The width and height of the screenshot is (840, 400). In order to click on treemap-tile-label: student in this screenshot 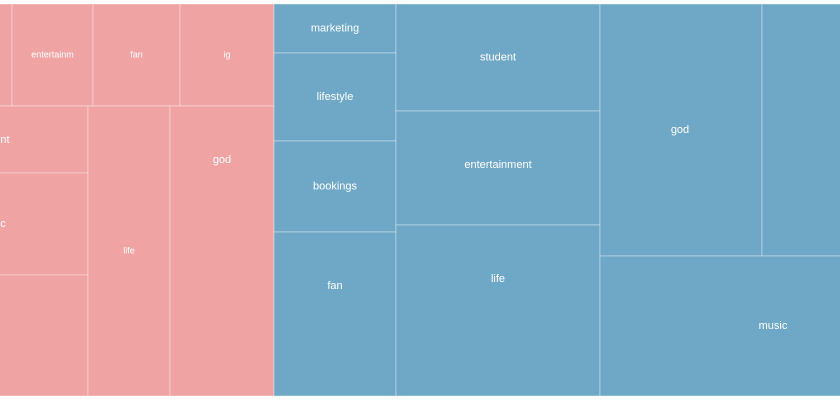, I will do `click(498, 57)`.